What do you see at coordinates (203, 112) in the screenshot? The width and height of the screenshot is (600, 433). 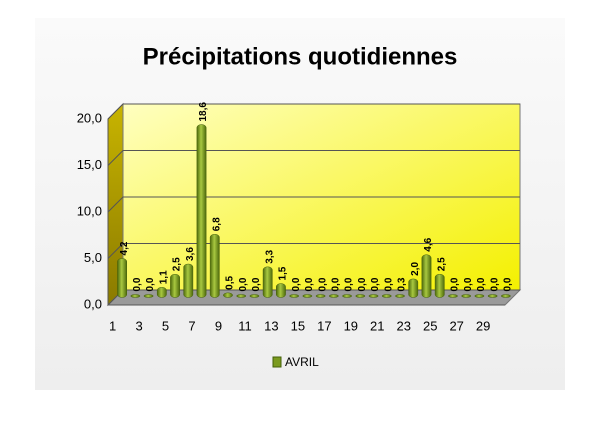 I see `value-label: 18,6` at bounding box center [203, 112].